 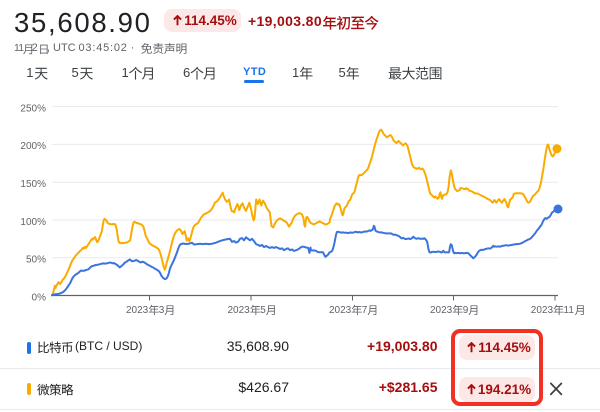 What do you see at coordinates (36, 260) in the screenshot?
I see `svg-text: 50%` at bounding box center [36, 260].